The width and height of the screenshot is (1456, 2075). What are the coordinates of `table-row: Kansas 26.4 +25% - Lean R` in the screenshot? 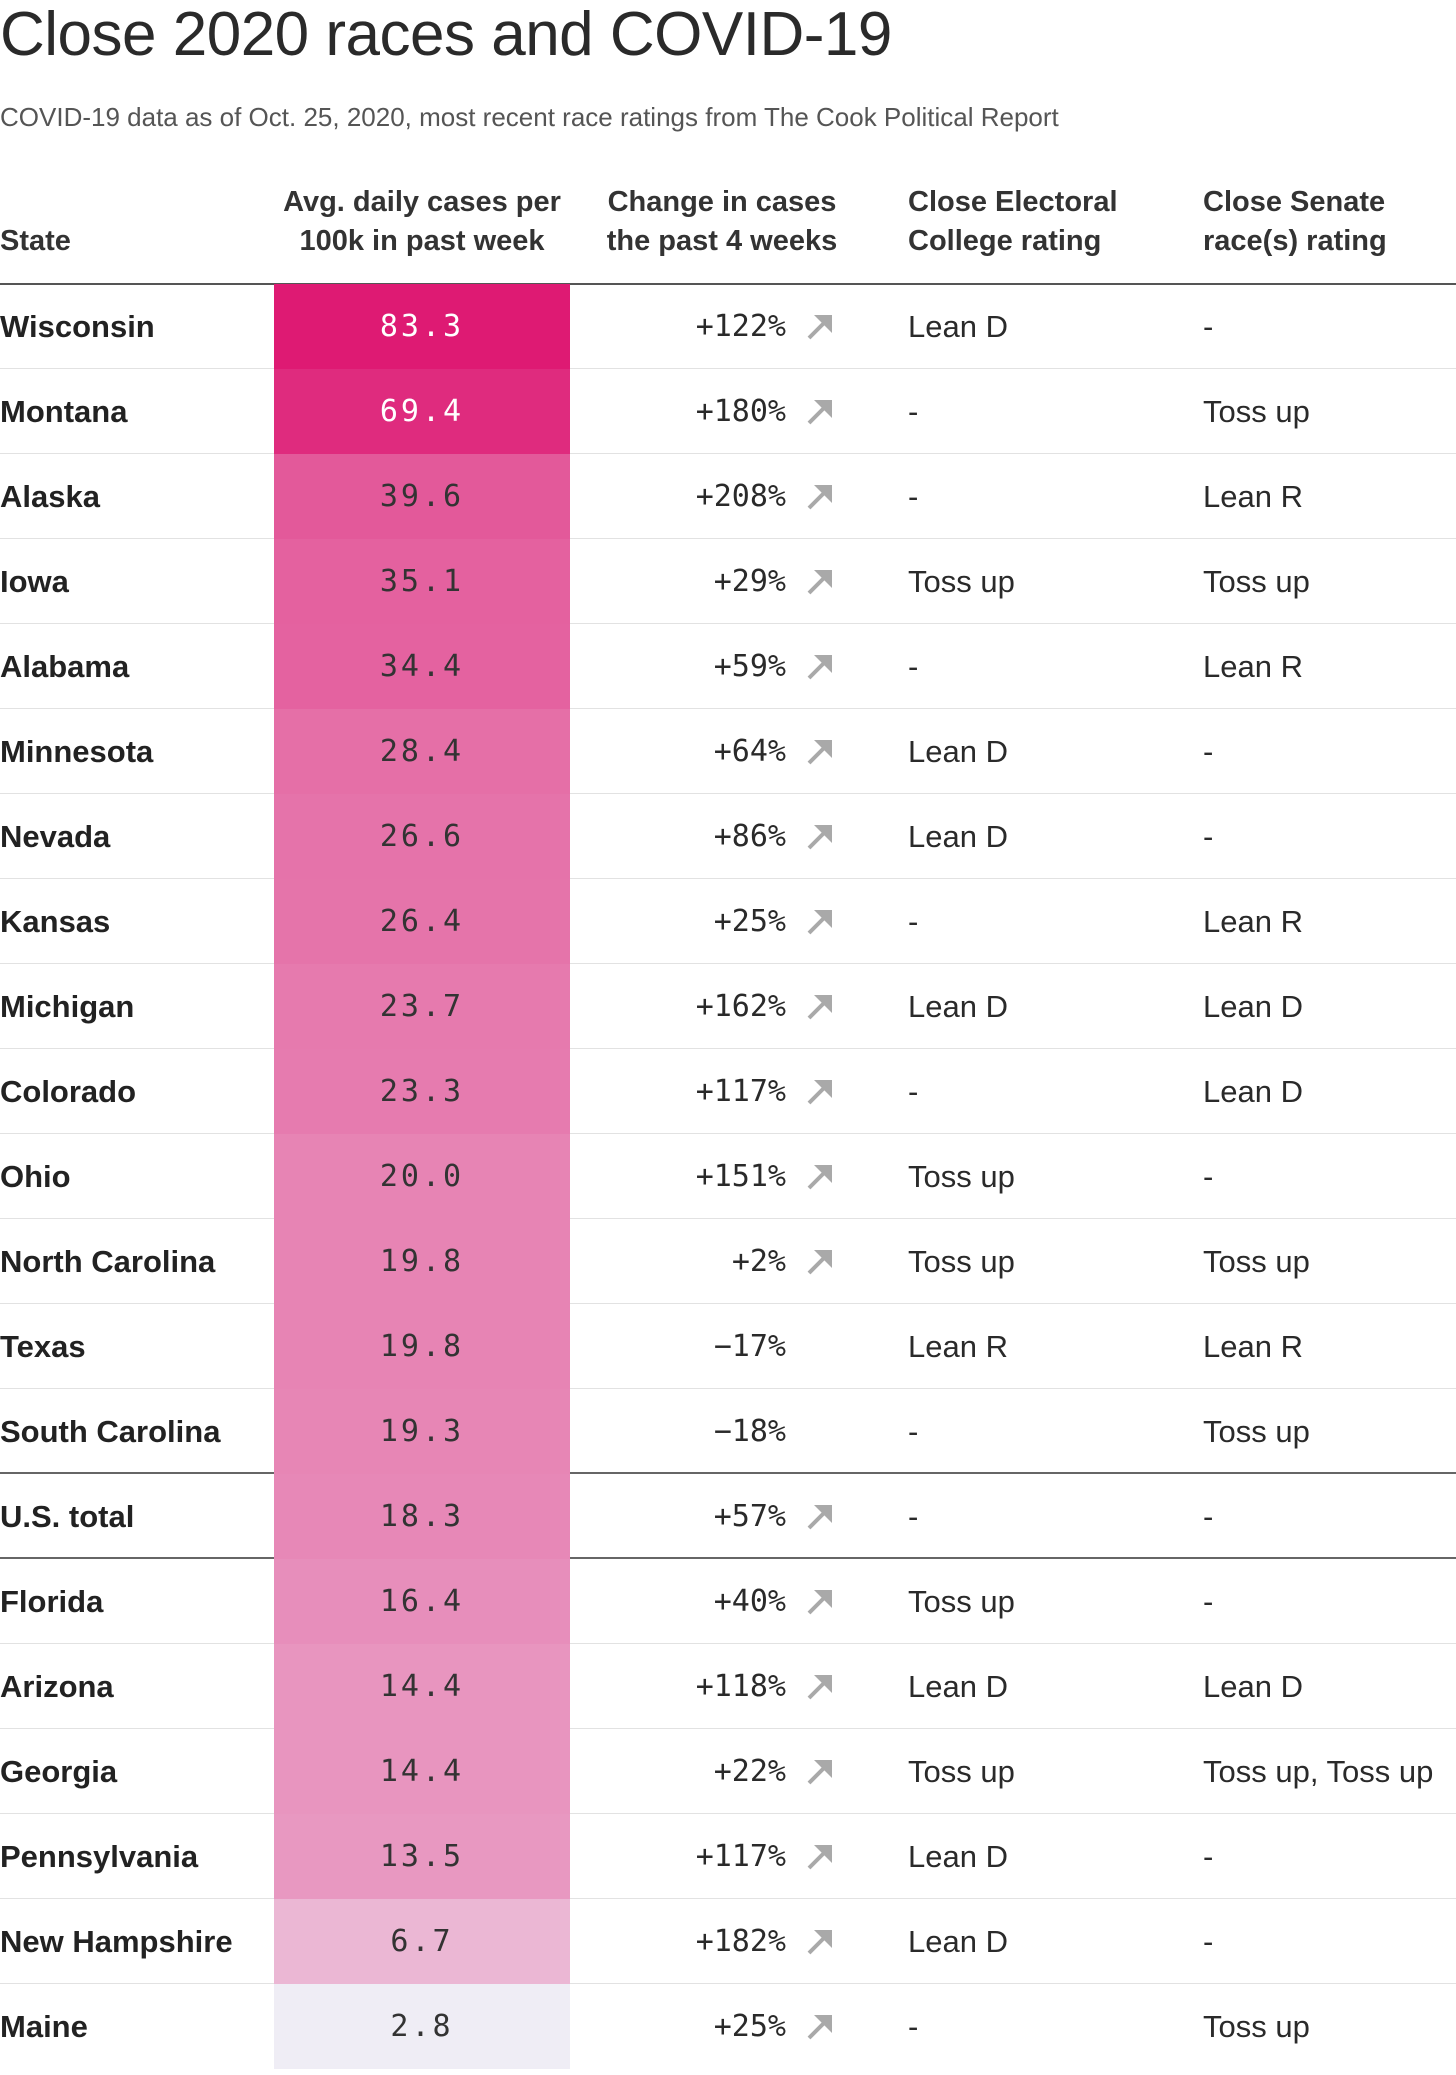 It's located at (728, 921).